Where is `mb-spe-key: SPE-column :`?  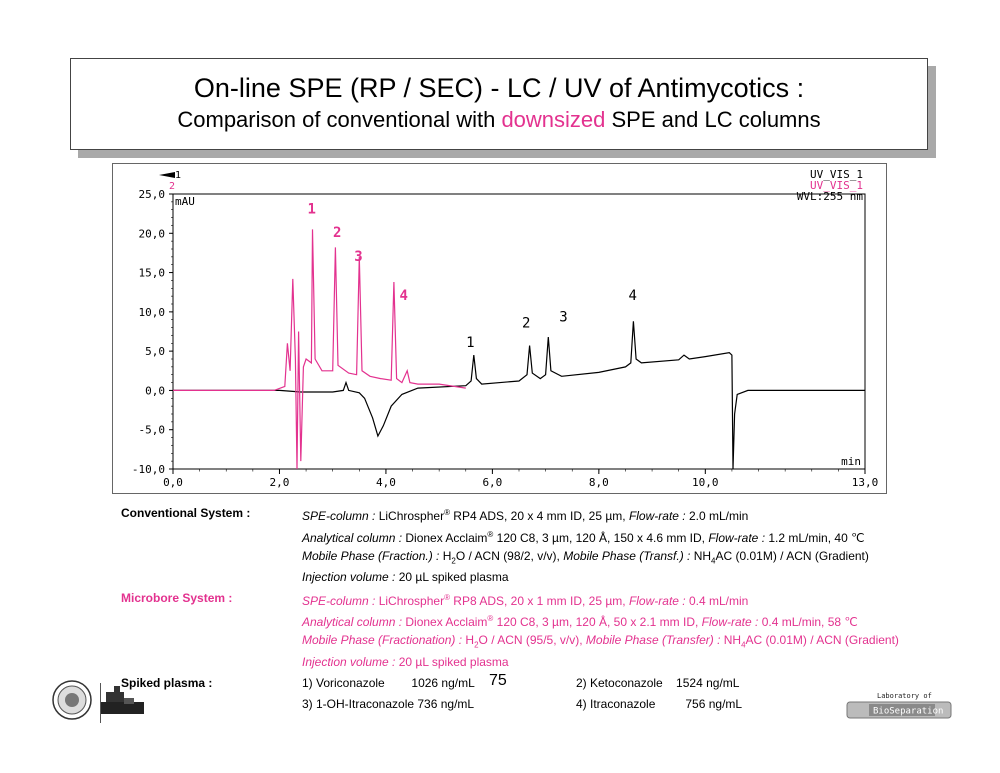 mb-spe-key: SPE-column : is located at coordinates (339, 601).